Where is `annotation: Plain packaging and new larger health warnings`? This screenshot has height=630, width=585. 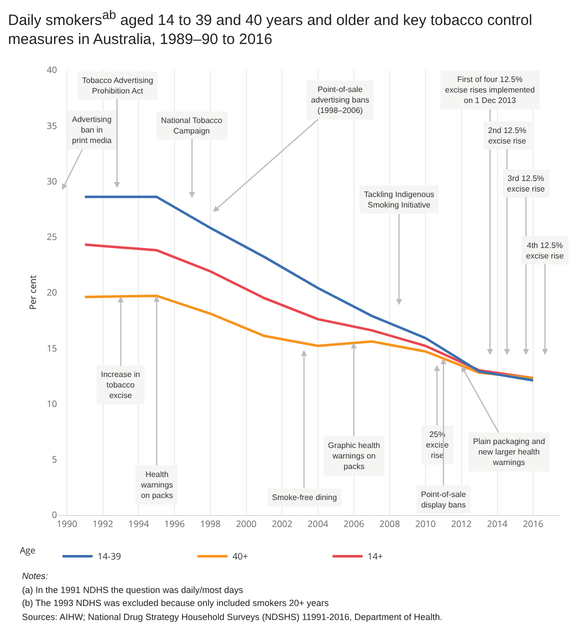
annotation: Plain packaging and new larger health warnings is located at coordinates (509, 452).